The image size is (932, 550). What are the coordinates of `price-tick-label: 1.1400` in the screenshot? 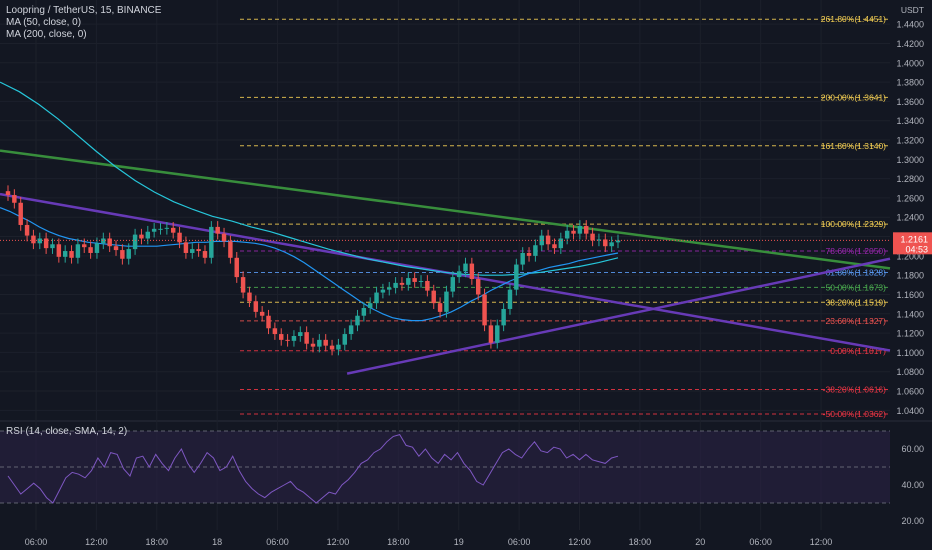 It's located at (910, 314).